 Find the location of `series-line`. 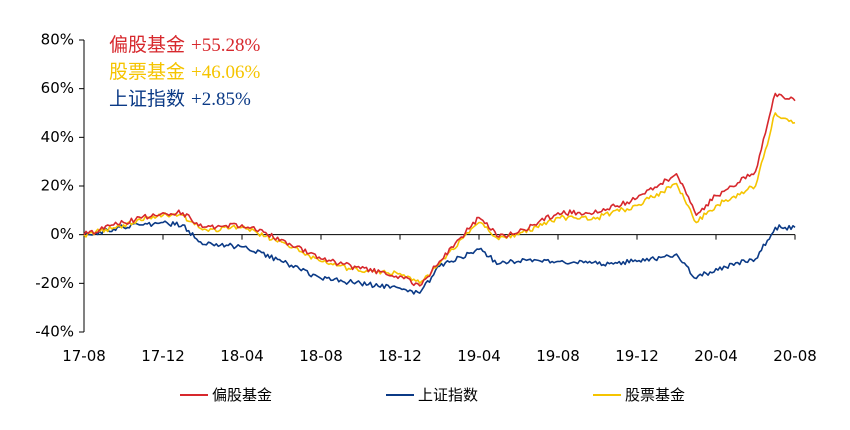

series-line is located at coordinates (439, 257).